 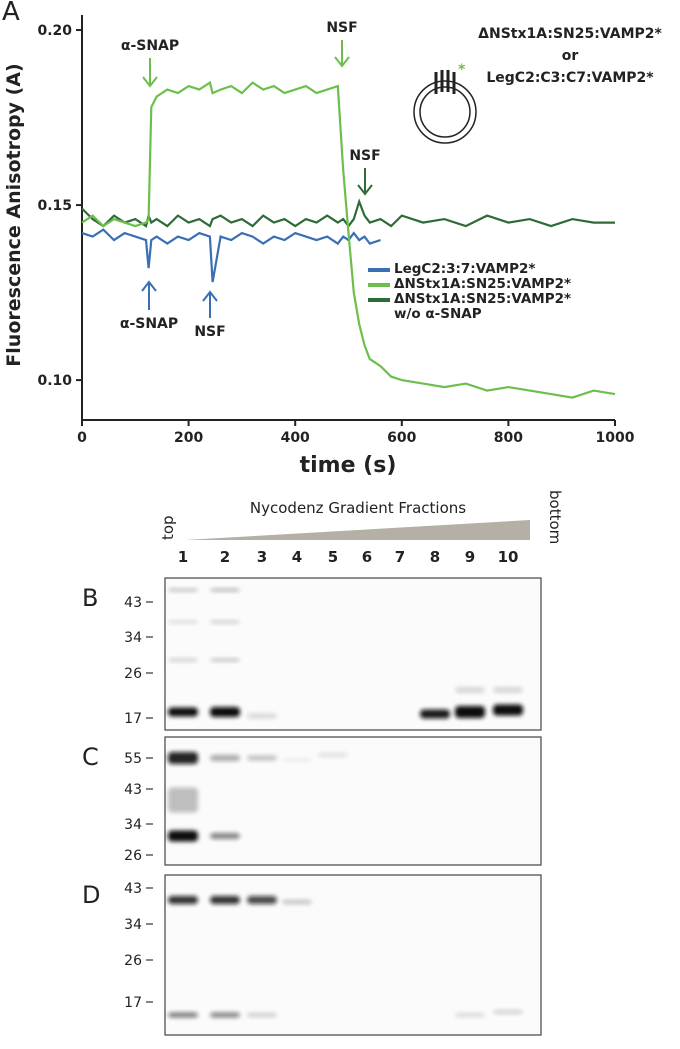 I want to click on lane-label: 4, so click(x=297, y=557).